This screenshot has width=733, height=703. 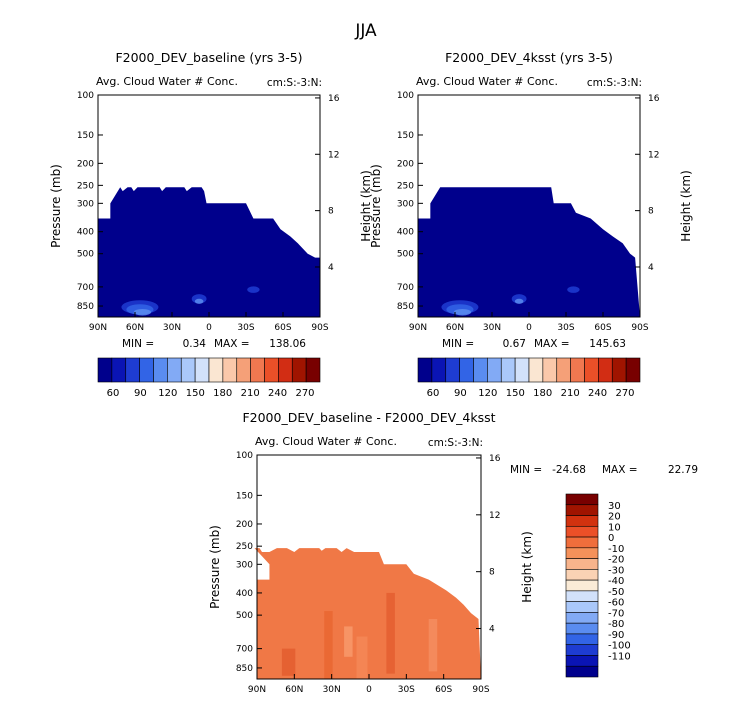 What do you see at coordinates (614, 517) in the screenshot?
I see `colorbar-label: 20` at bounding box center [614, 517].